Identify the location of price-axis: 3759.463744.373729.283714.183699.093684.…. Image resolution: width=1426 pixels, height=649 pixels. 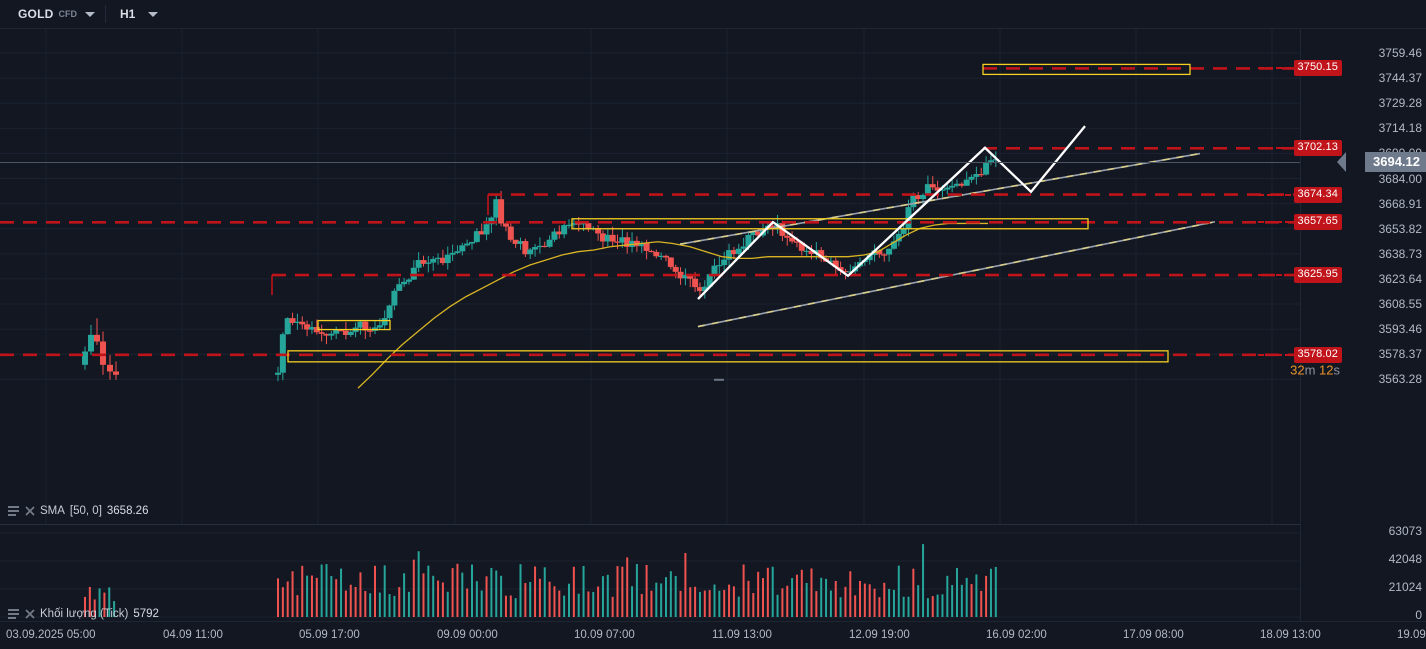
(1342, 325).